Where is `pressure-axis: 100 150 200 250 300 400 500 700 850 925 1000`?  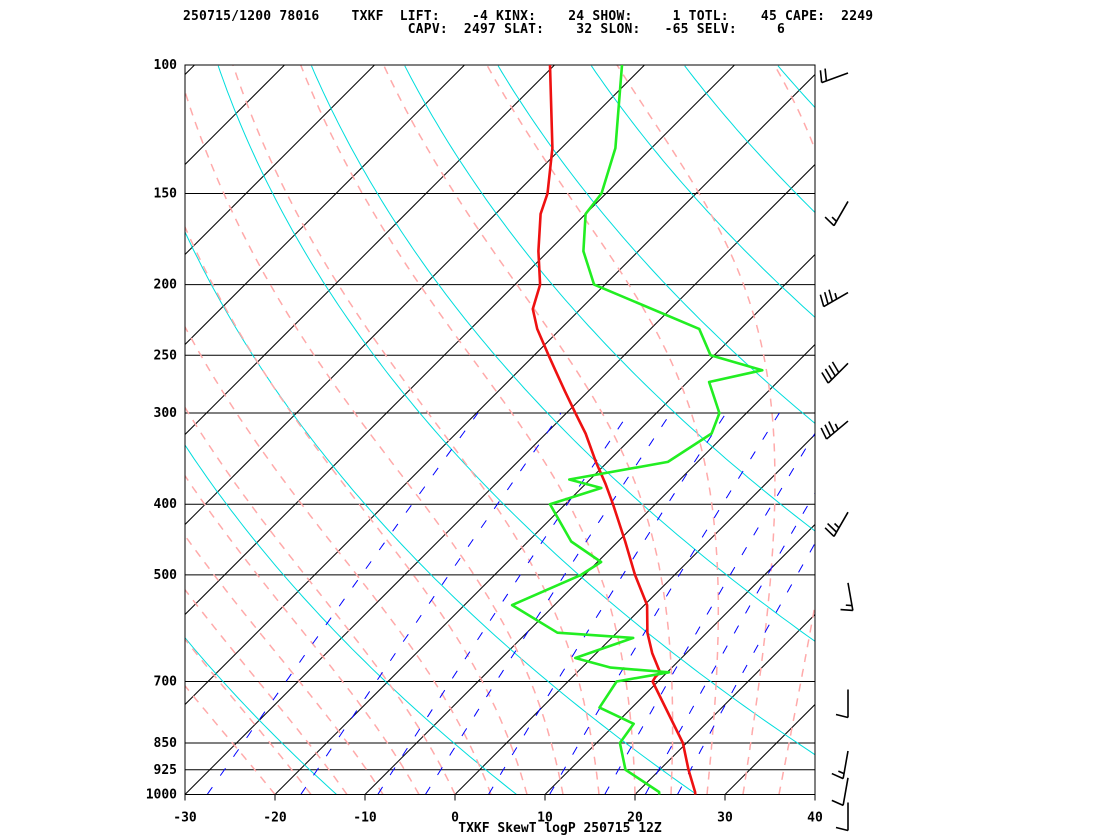
pressure-axis: 100 150 200 250 300 400 500 700 850 925 1000 is located at coordinates (161, 430).